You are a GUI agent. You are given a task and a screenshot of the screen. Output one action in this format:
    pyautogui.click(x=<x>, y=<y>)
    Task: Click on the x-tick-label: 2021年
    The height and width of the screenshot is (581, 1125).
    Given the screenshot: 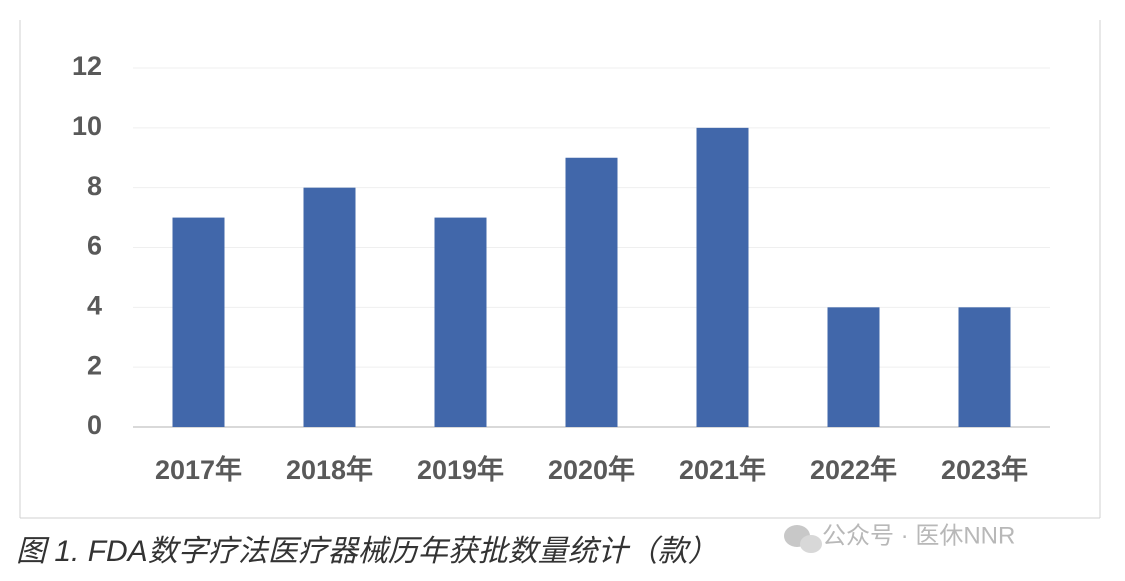 What is the action you would take?
    pyautogui.click(x=722, y=469)
    